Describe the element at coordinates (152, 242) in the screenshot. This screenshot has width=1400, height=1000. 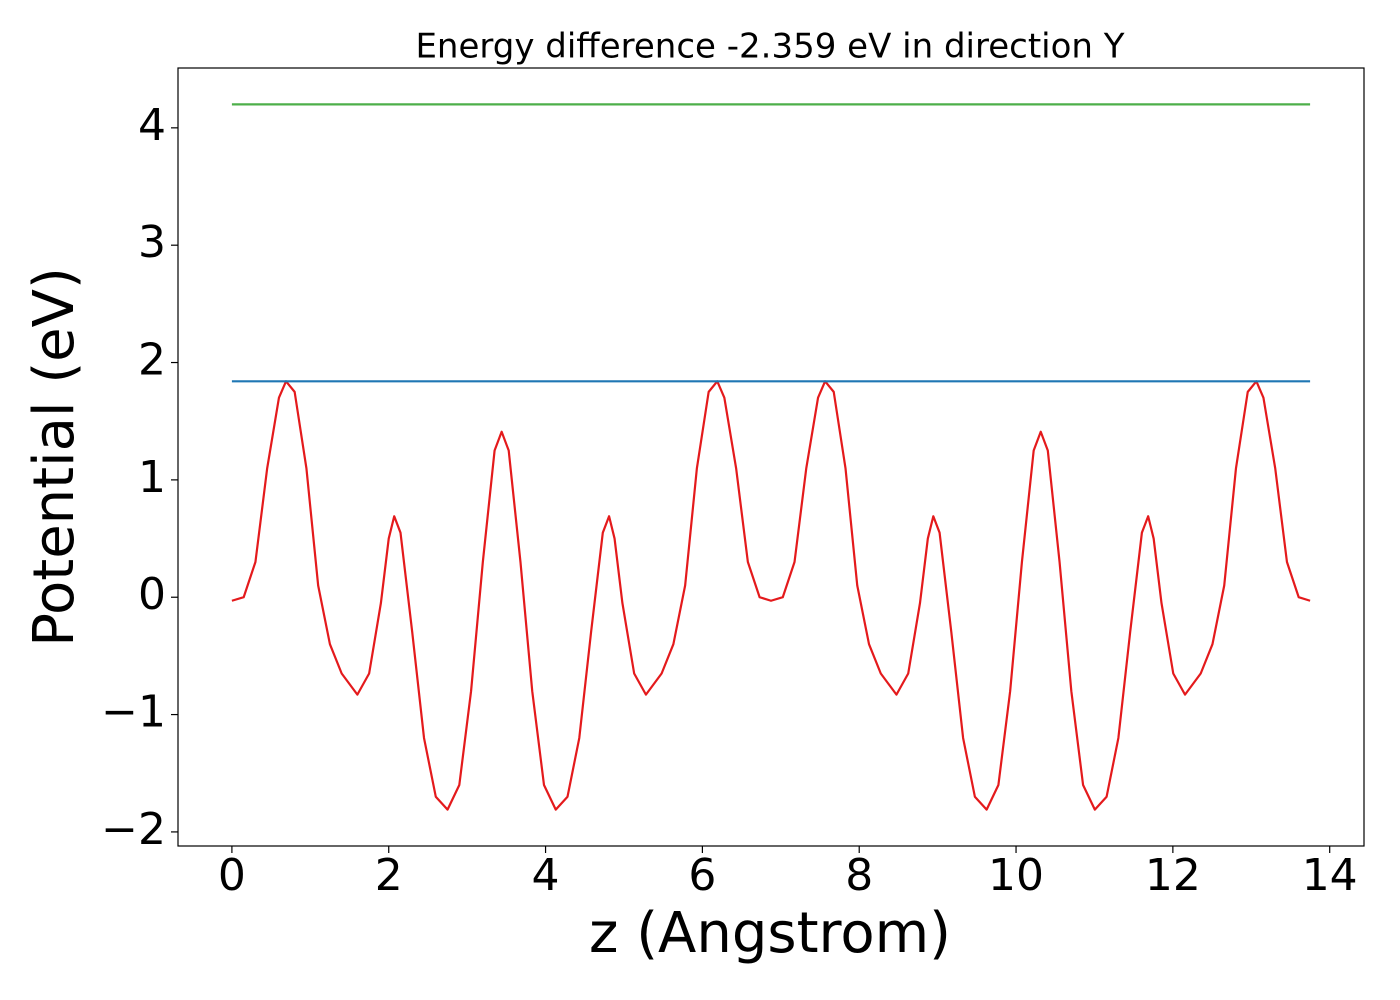
I see `y-tick-label: 3` at that location.